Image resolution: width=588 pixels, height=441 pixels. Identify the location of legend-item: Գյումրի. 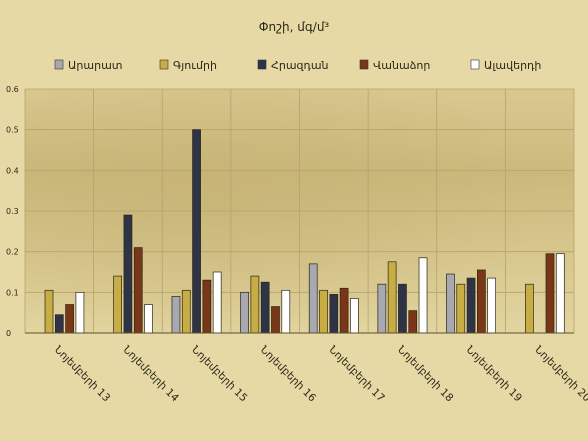
(188, 65).